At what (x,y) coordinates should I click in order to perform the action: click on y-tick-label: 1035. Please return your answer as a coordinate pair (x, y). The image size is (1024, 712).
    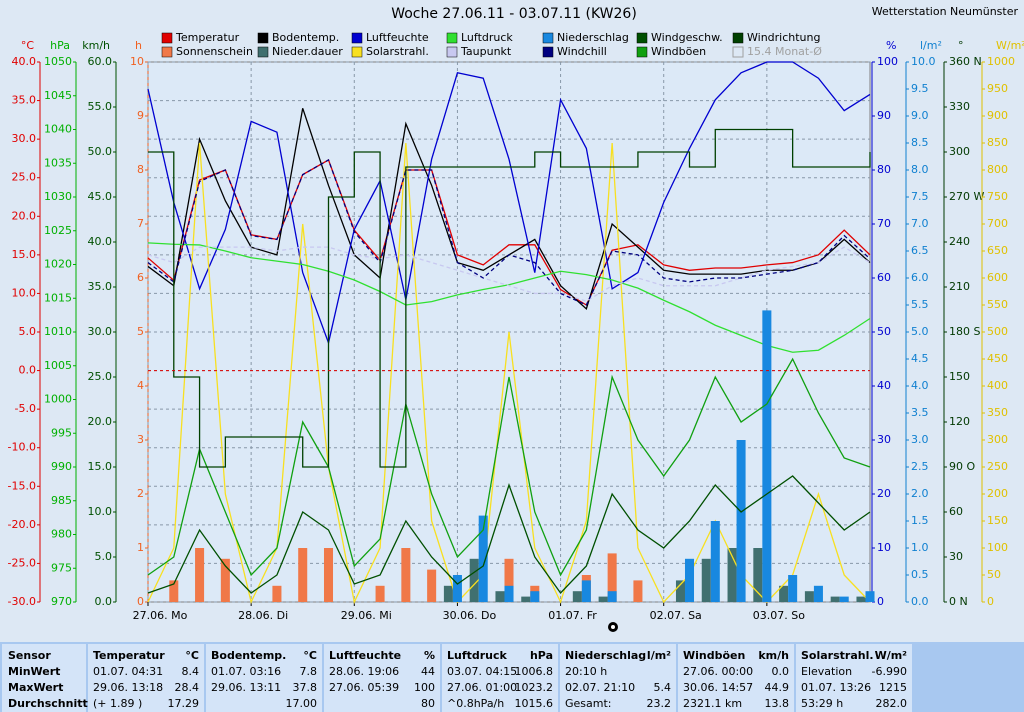
    Looking at the image, I should click on (58, 162).